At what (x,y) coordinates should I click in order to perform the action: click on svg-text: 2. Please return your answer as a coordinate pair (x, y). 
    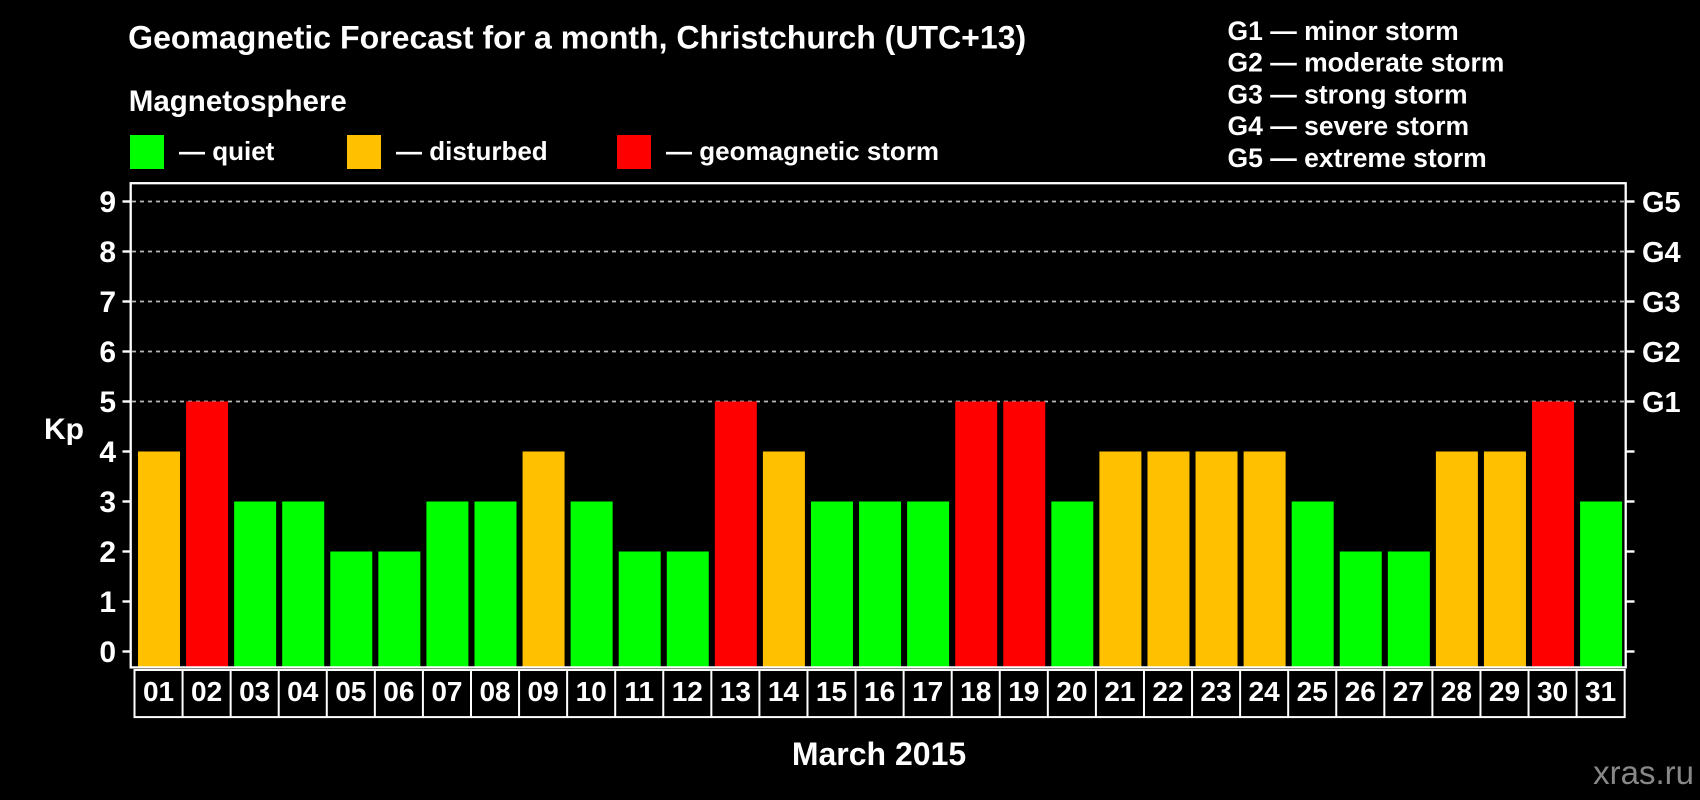
    Looking at the image, I should click on (107, 552).